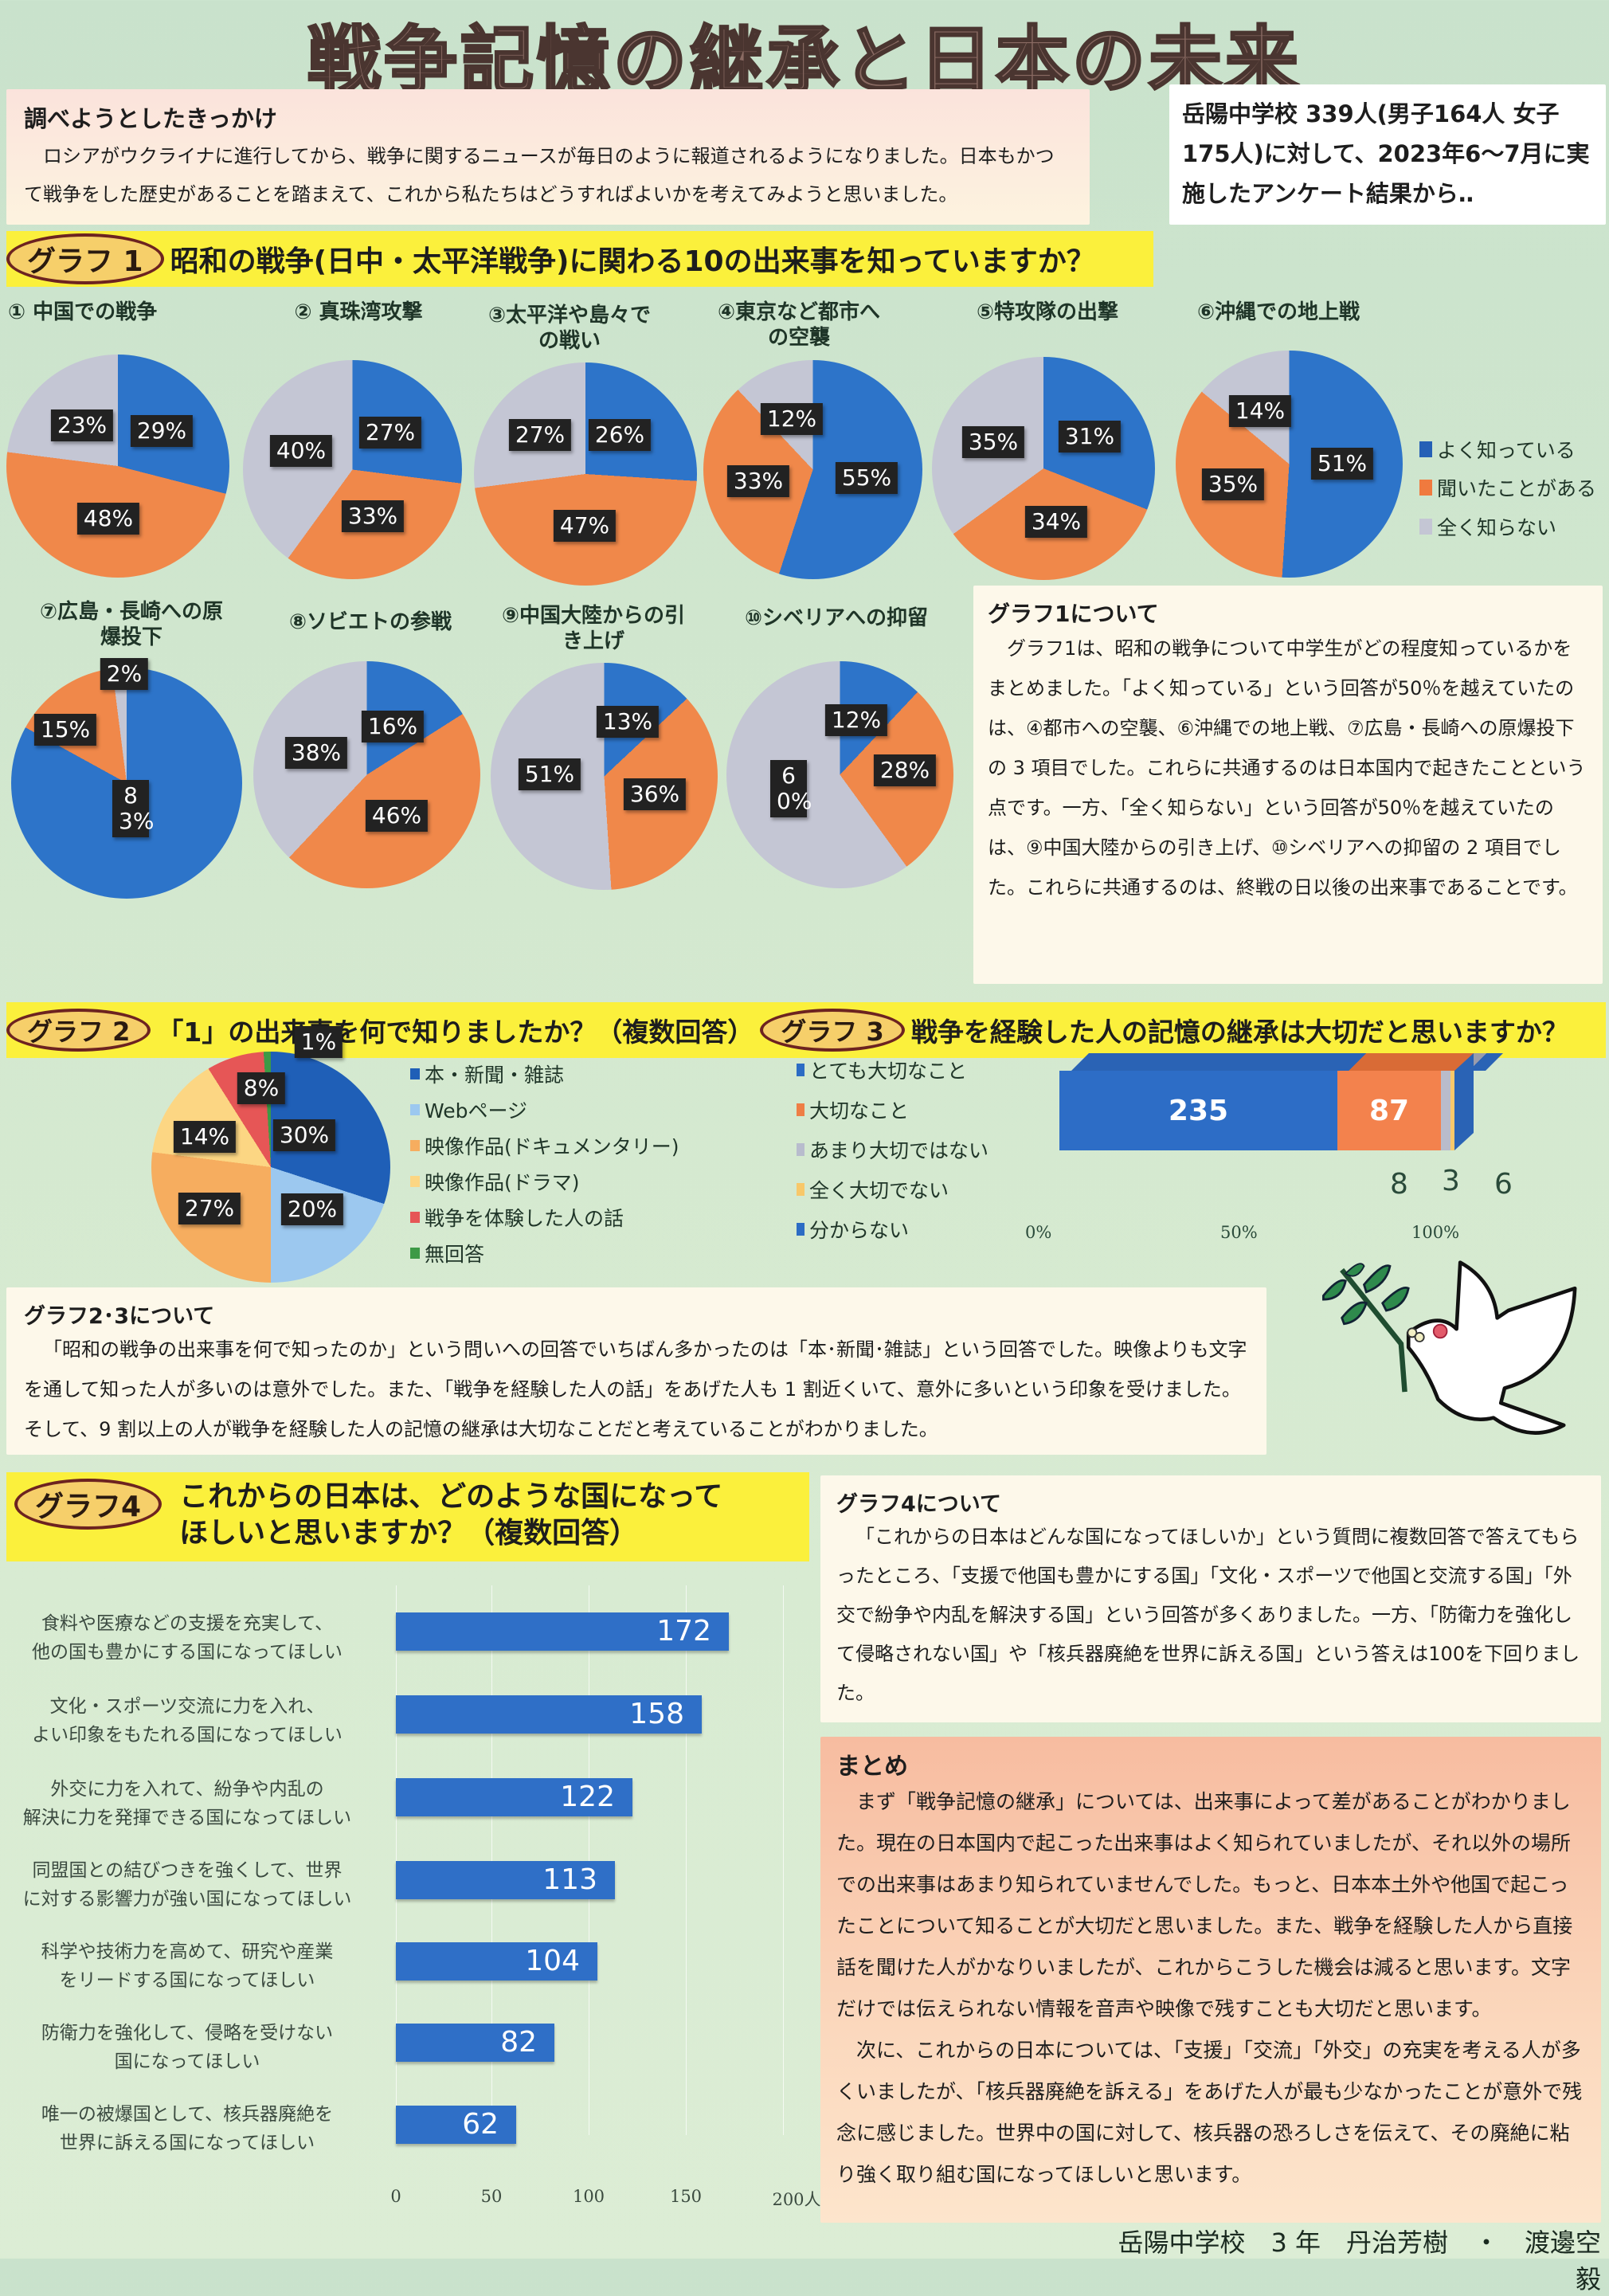 The image size is (1609, 2296). What do you see at coordinates (540, 435) in the screenshot?
I see `pie3-label-unknown: 27%` at bounding box center [540, 435].